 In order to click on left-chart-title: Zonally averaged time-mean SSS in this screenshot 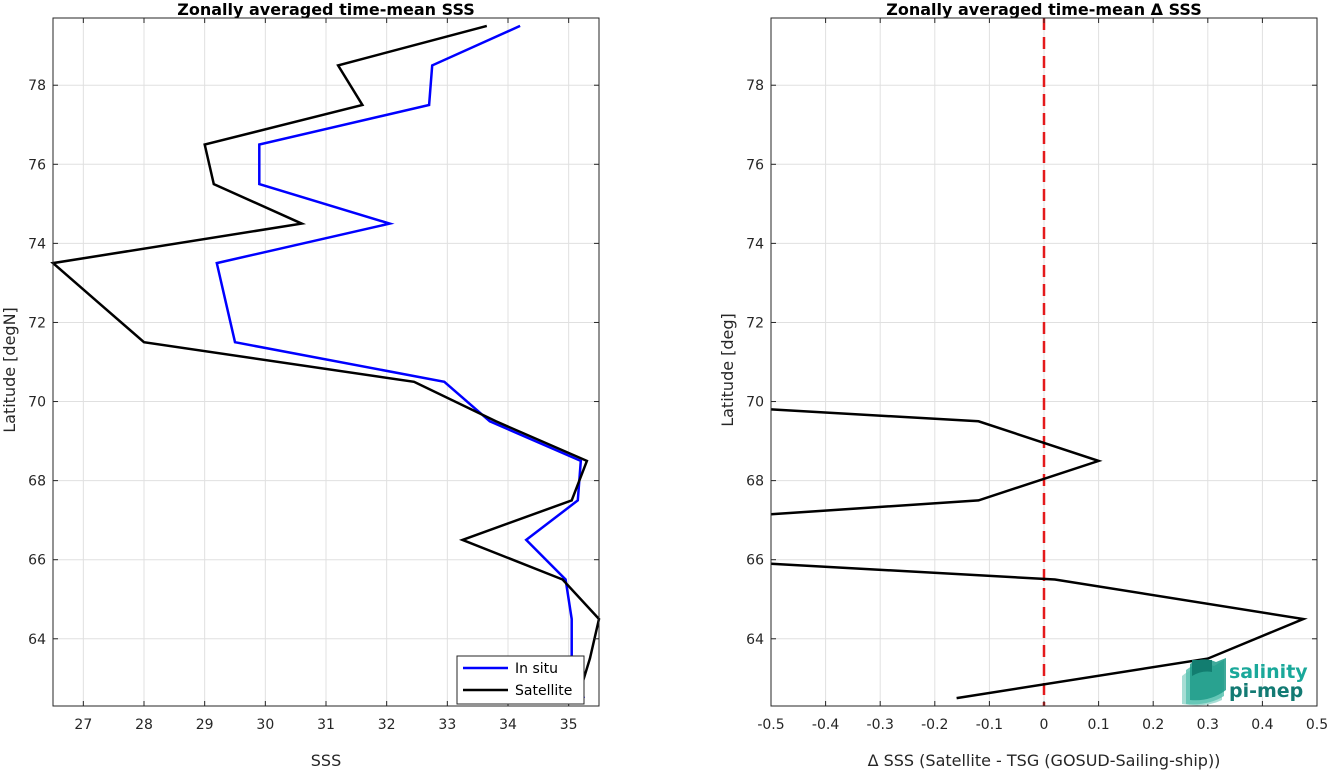, I will do `click(326, 9)`.